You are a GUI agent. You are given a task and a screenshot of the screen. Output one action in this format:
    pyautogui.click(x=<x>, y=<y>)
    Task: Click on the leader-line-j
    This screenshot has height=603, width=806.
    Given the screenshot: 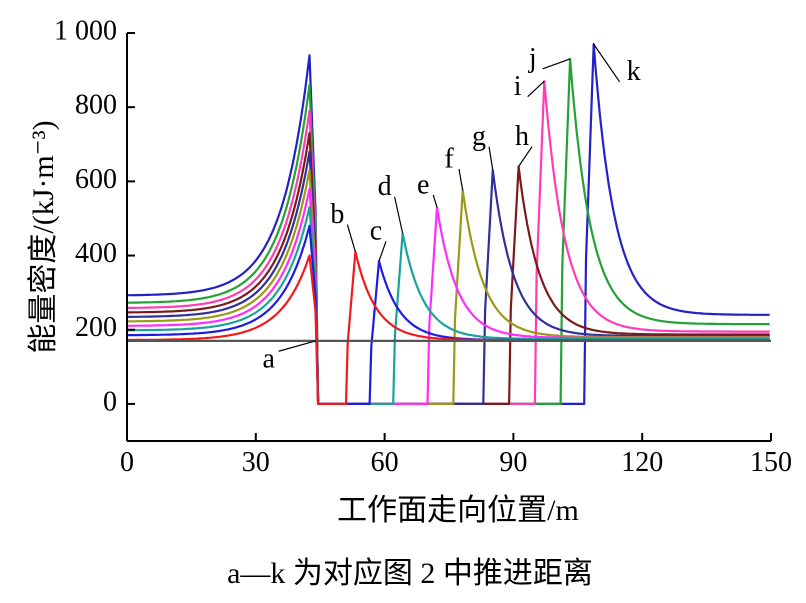 What is the action you would take?
    pyautogui.click(x=556, y=64)
    